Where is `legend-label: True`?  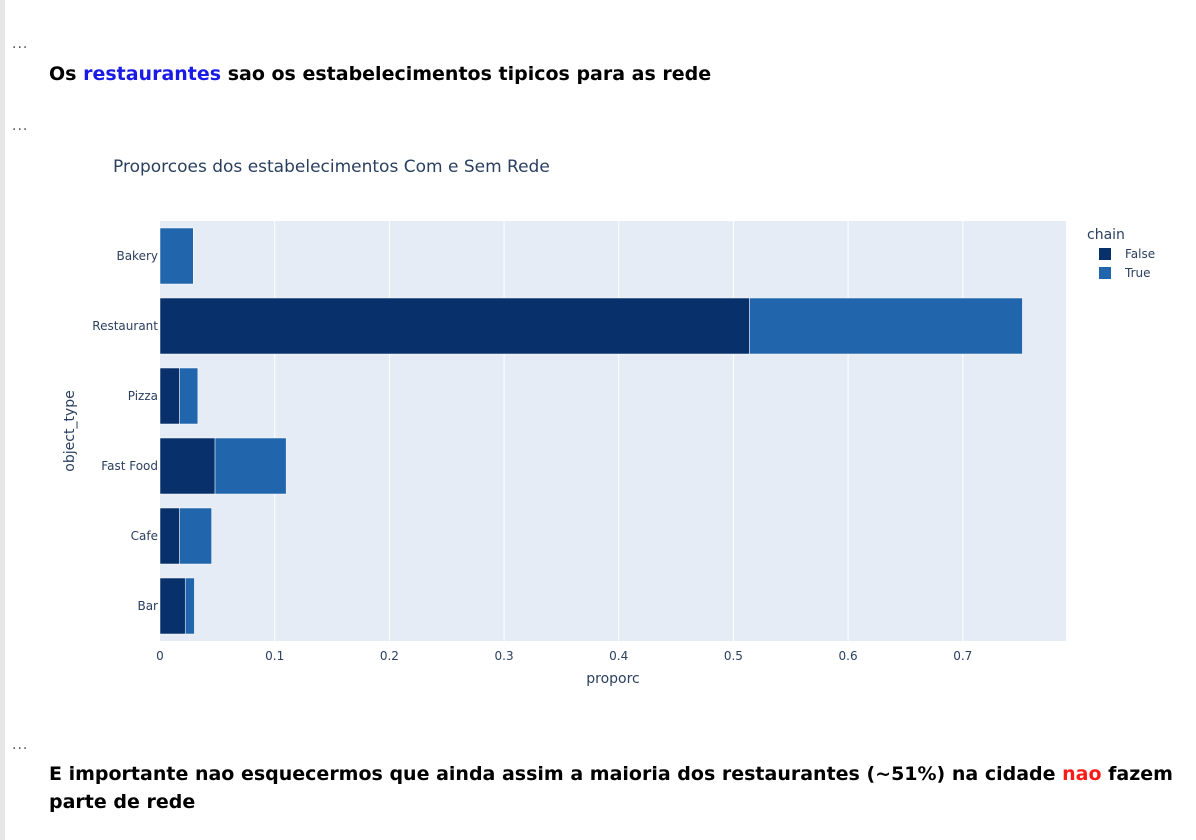
legend-label: True is located at coordinates (1137, 273).